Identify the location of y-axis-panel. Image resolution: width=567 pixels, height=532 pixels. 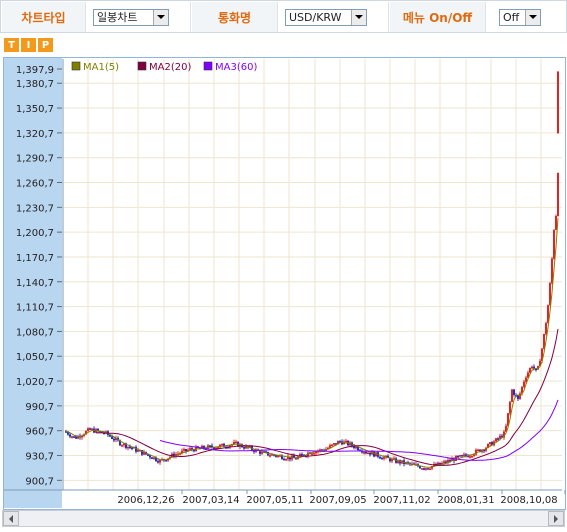
(33, 283).